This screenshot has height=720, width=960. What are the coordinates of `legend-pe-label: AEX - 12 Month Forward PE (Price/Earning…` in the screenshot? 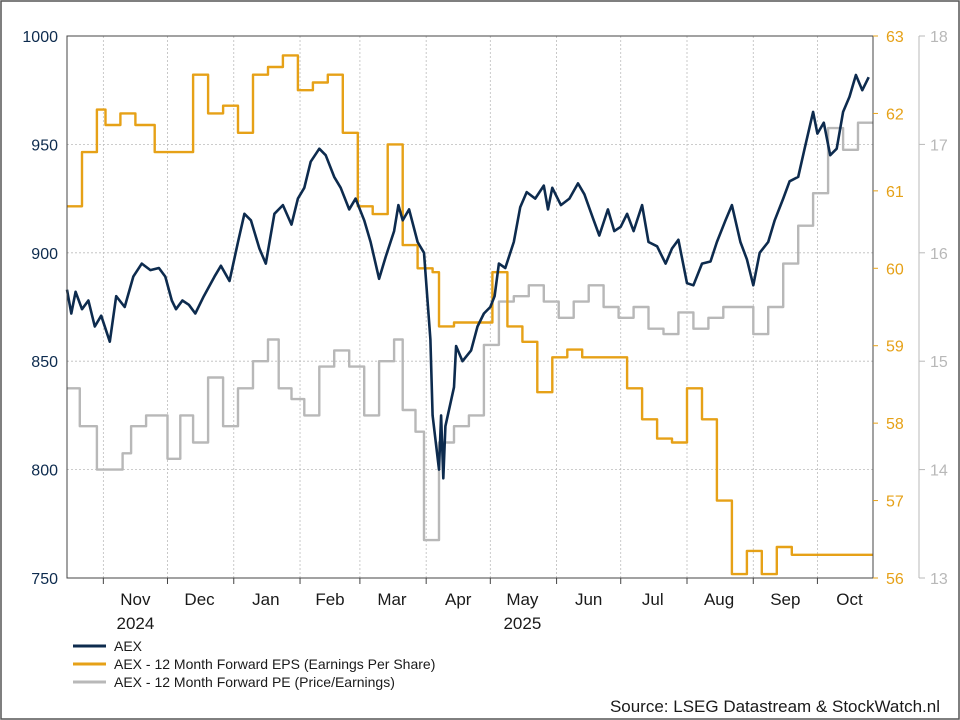 It's located at (254, 682).